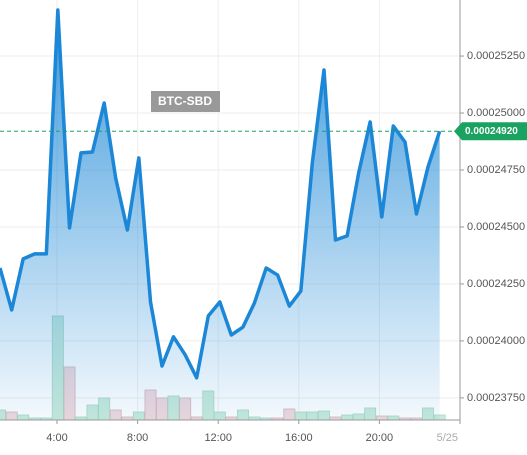 The width and height of the screenshot is (527, 455). I want to click on y-tick-label: 0.00023750, so click(496, 398).